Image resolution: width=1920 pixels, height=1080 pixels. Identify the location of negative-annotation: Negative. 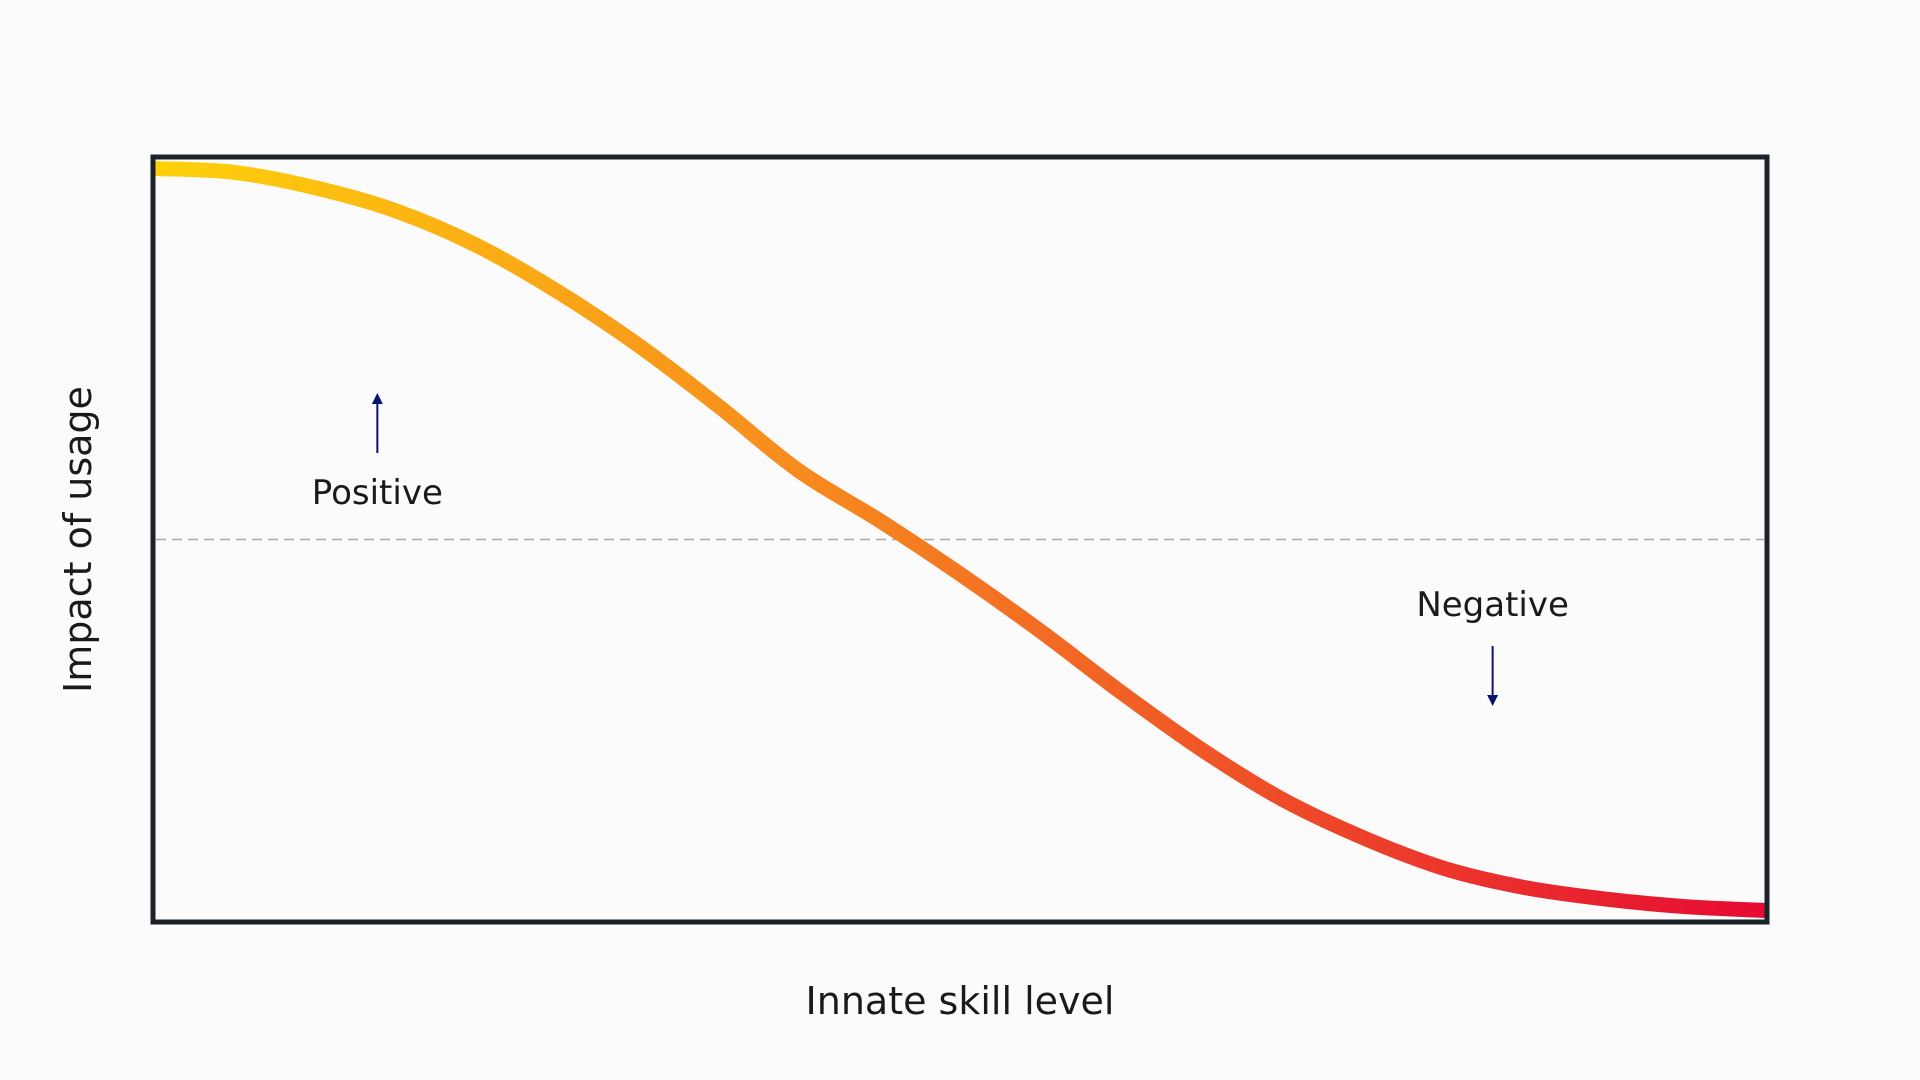
(1492, 645).